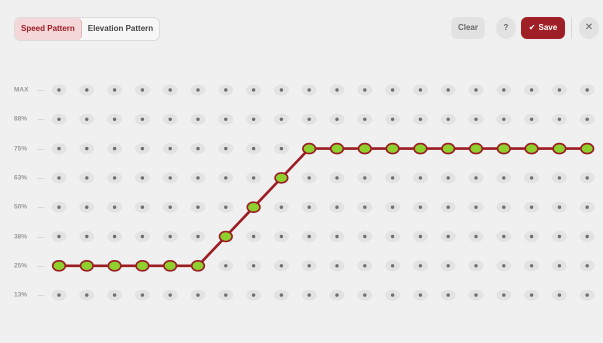 This screenshot has width=603, height=343. I want to click on tab-speed-pattern: Speed Pattern, so click(48, 29).